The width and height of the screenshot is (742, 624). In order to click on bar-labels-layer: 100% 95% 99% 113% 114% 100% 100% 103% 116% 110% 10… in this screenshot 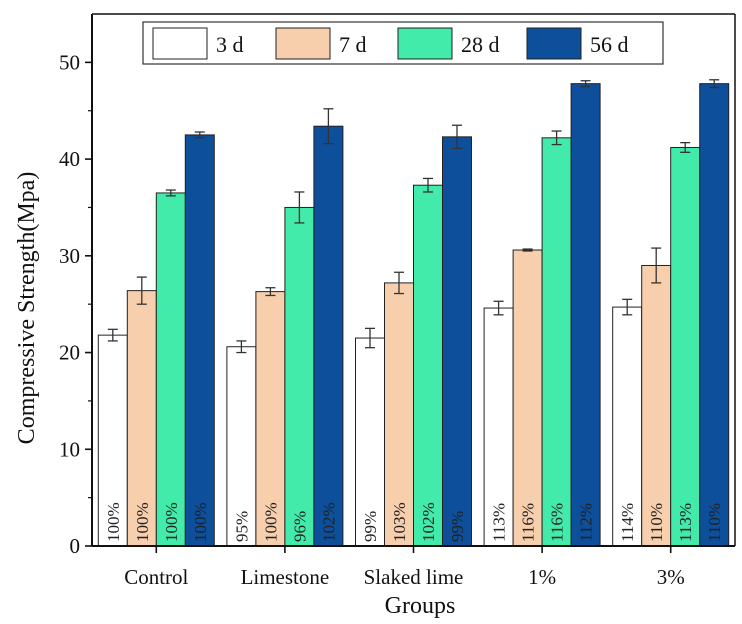, I will do `click(414, 522)`.